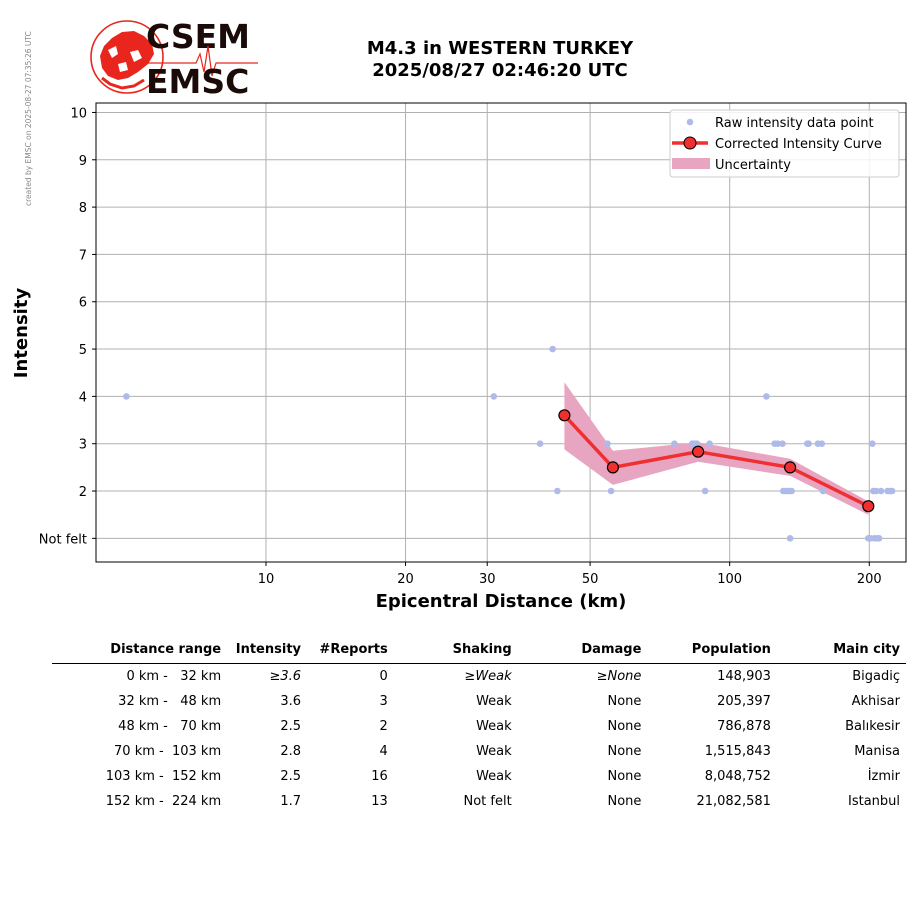 The image size is (915, 905). What do you see at coordinates (744, 701) in the screenshot?
I see `cell-population: 205,397` at bounding box center [744, 701].